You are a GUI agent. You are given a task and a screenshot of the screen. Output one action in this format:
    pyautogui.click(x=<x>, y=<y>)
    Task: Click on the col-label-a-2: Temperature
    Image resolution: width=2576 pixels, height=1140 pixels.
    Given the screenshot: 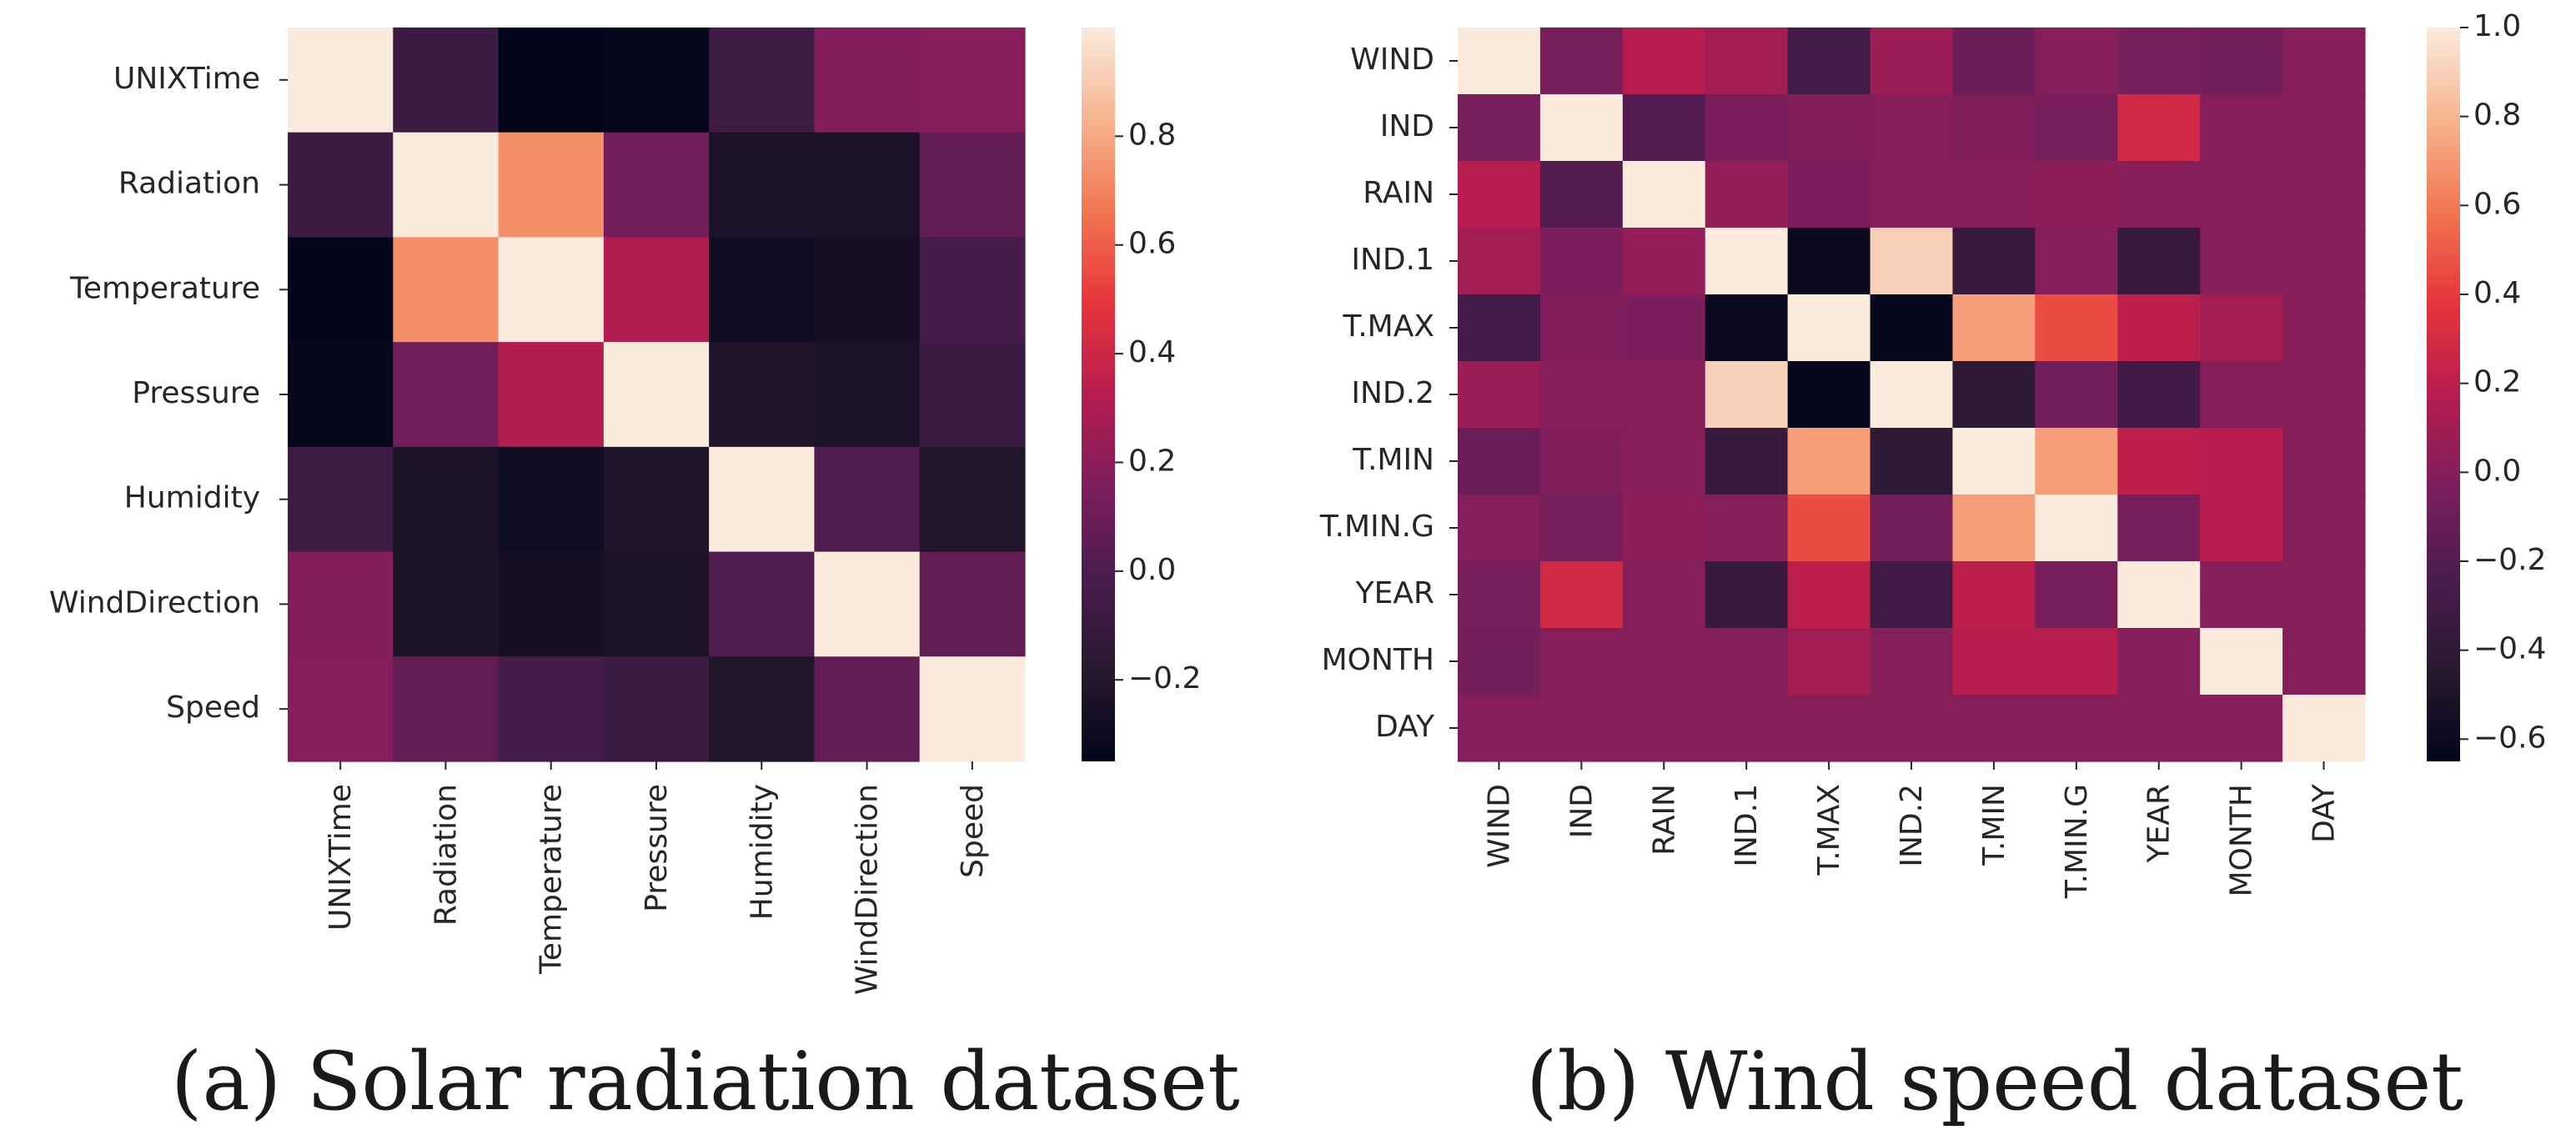 What is the action you would take?
    pyautogui.click(x=552, y=879)
    